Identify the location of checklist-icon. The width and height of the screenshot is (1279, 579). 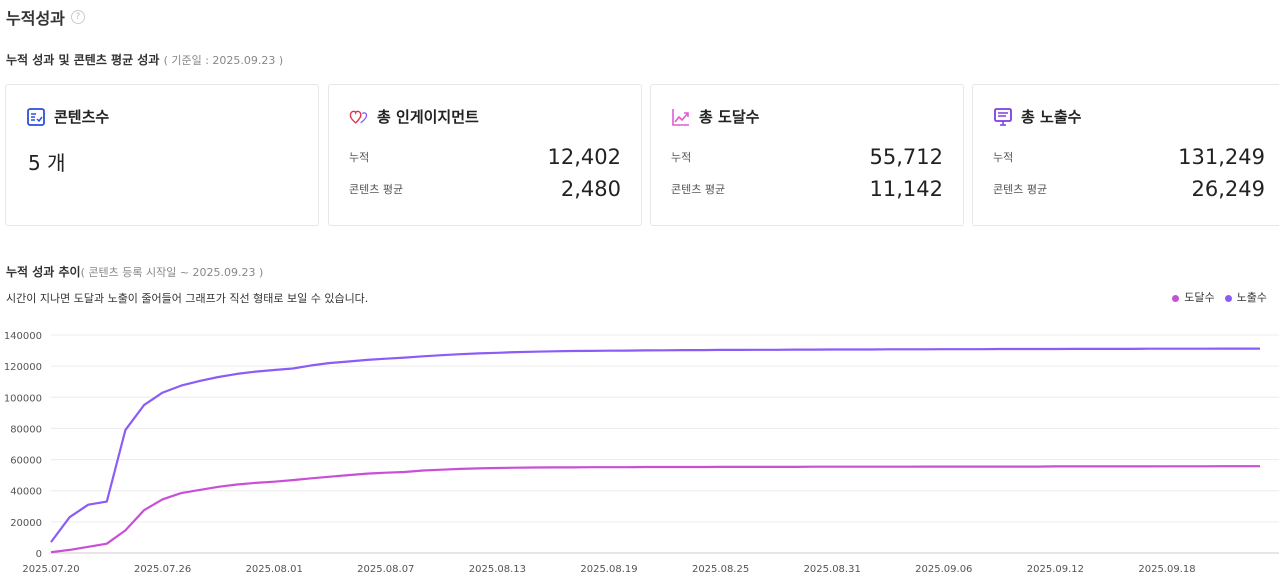
(36, 116).